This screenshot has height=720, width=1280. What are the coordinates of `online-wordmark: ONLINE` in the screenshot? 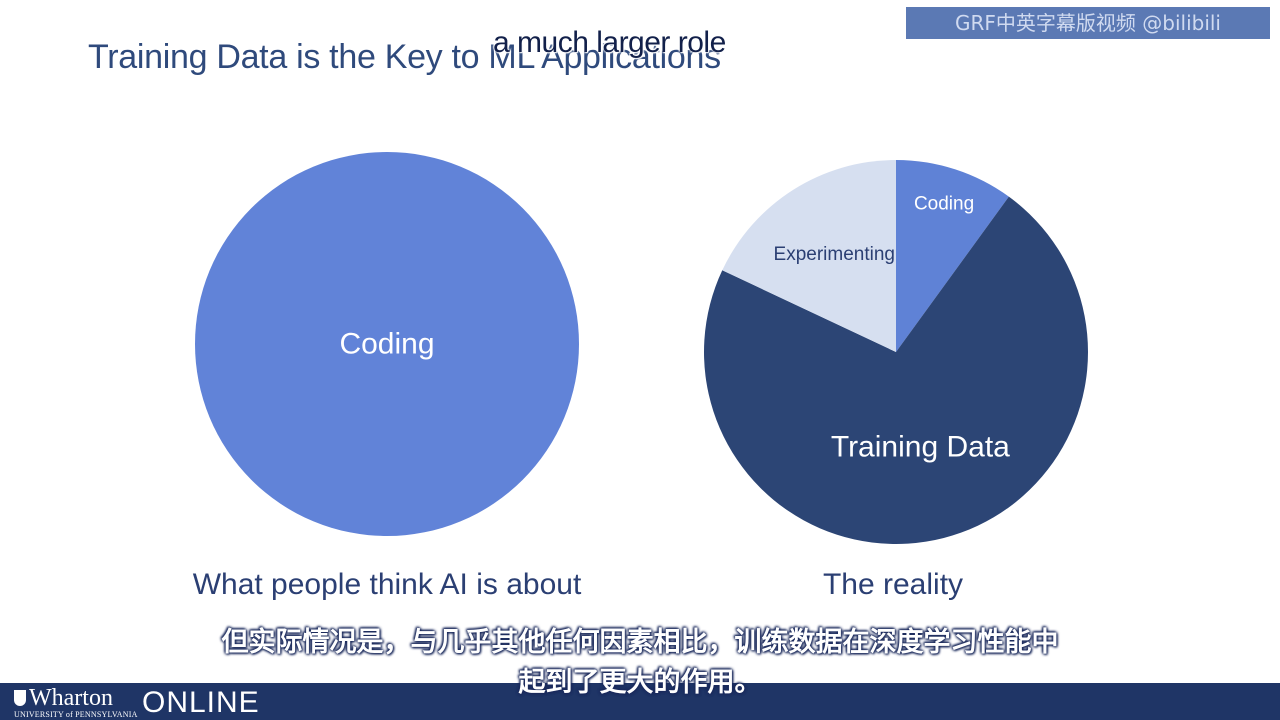 It's located at (201, 702).